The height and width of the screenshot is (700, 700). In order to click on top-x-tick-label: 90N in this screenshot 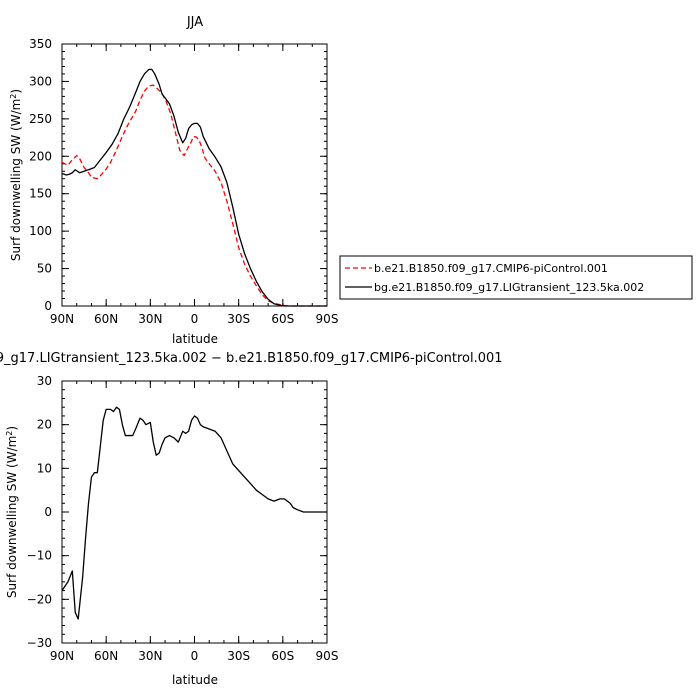, I will do `click(62, 319)`.